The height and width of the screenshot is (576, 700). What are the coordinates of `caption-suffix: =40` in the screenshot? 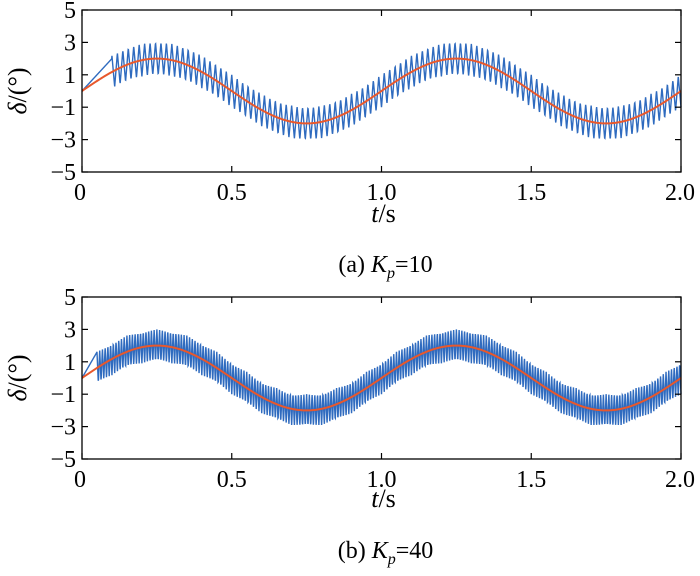 It's located at (415, 551).